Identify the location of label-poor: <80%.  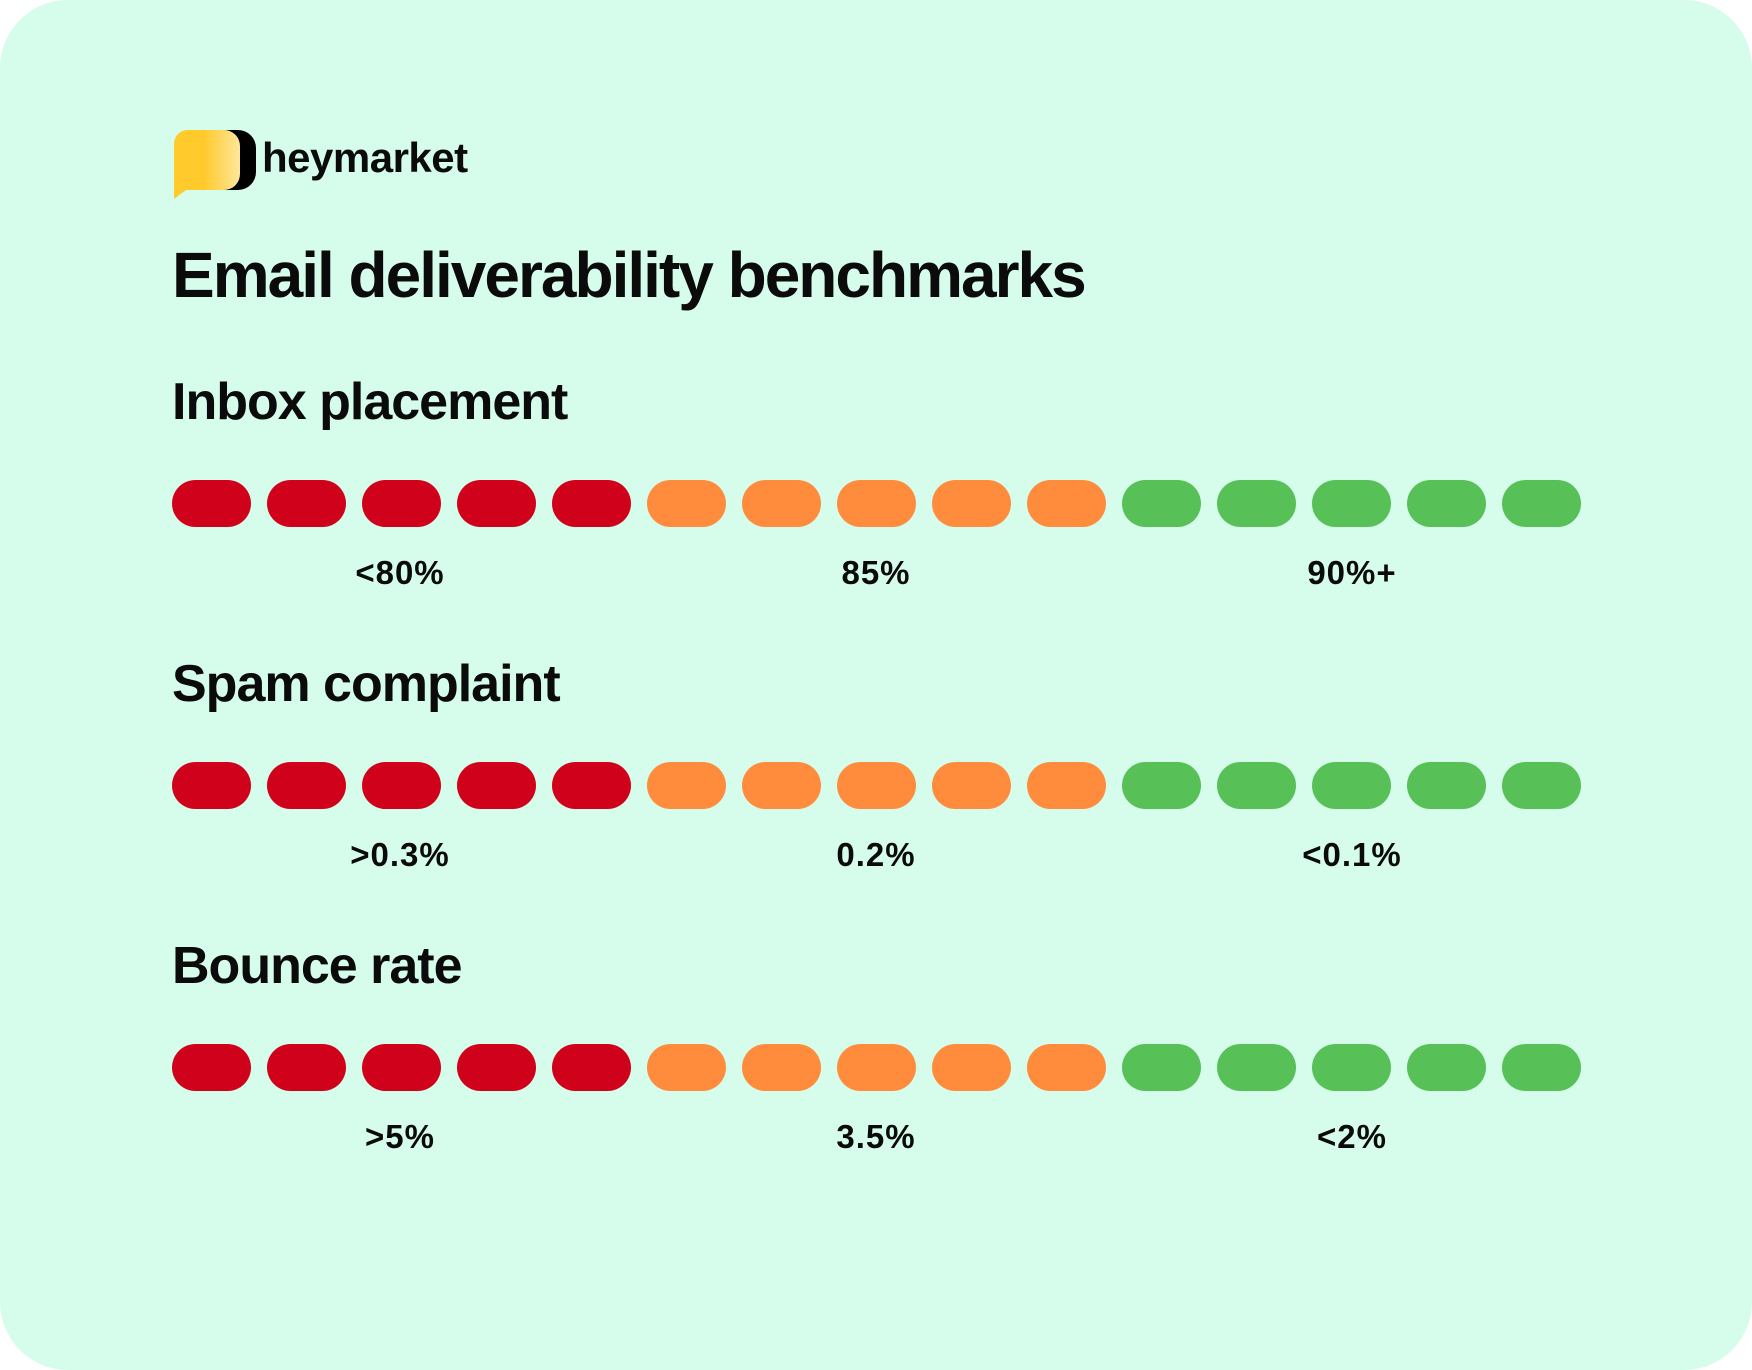
(400, 572).